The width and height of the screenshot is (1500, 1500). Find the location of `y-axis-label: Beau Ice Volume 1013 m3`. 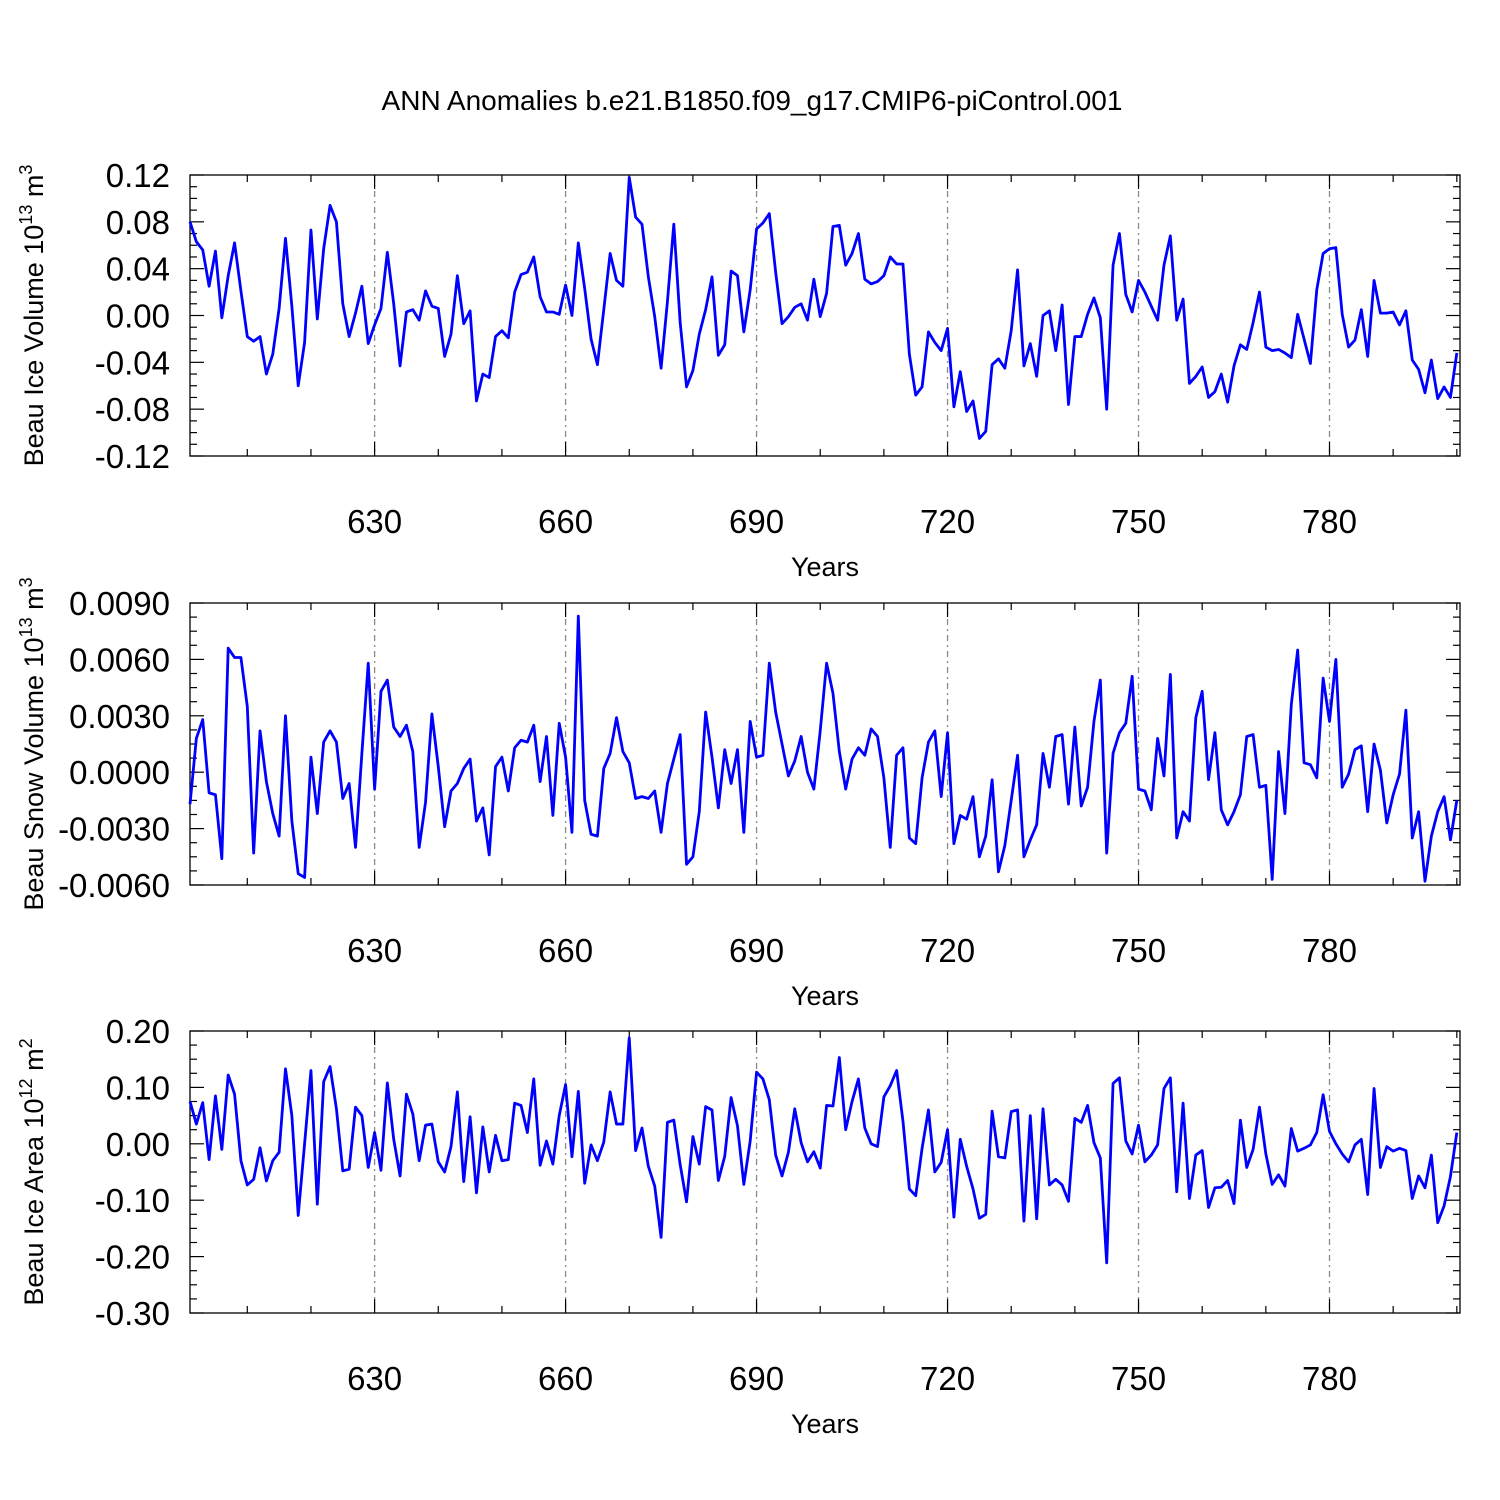

y-axis-label: Beau Ice Volume 1013 m3 is located at coordinates (32, 316).